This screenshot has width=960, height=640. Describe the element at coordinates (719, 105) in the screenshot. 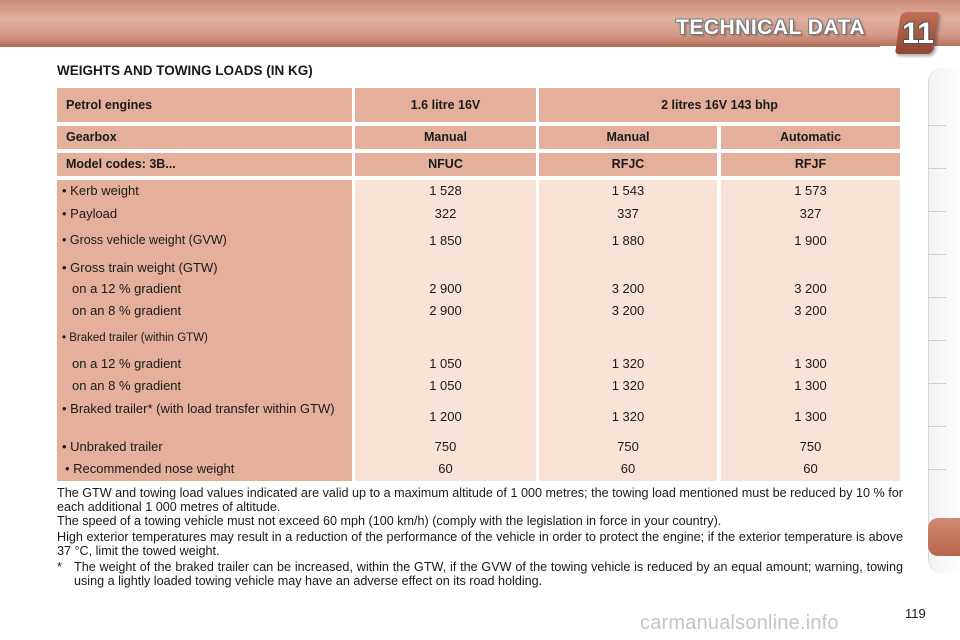

I see `engine-header-b: 2 litres 16V 143 bhp` at that location.